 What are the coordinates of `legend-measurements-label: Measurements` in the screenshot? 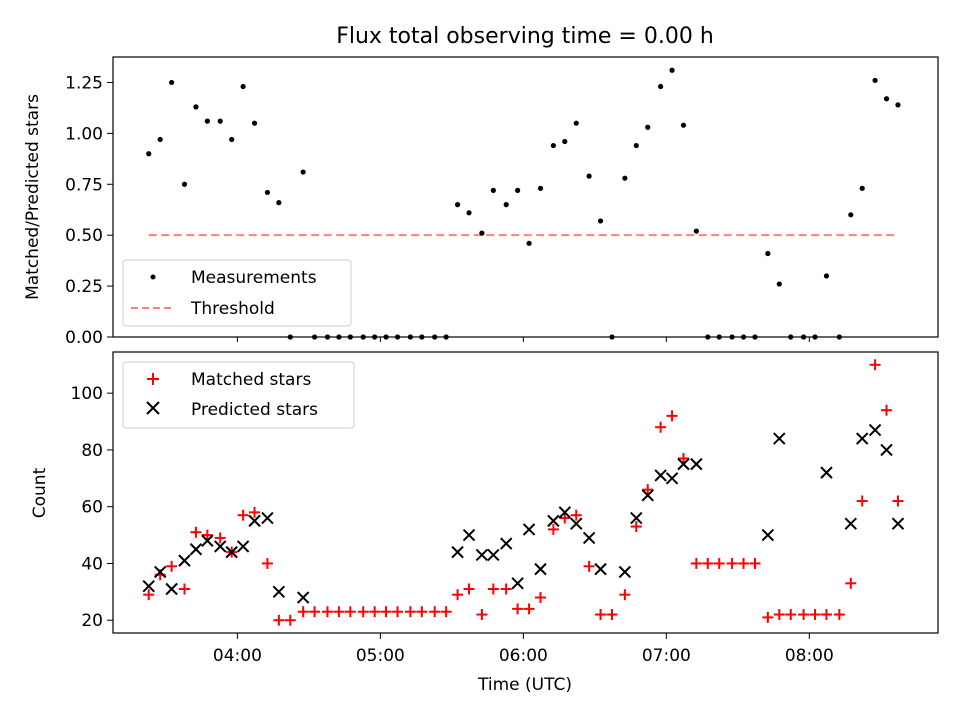 It's located at (254, 278).